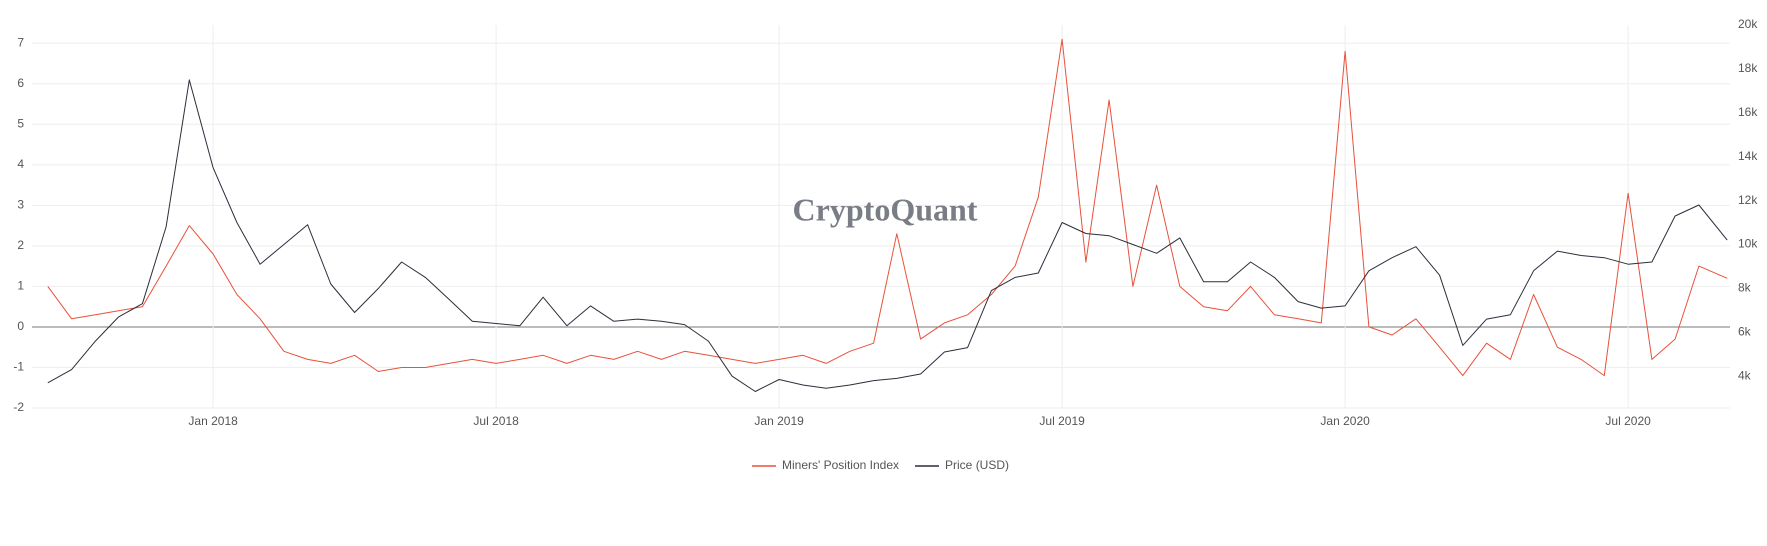 This screenshot has height=546, width=1767. I want to click on y2-tick-label: 16k, so click(1748, 112).